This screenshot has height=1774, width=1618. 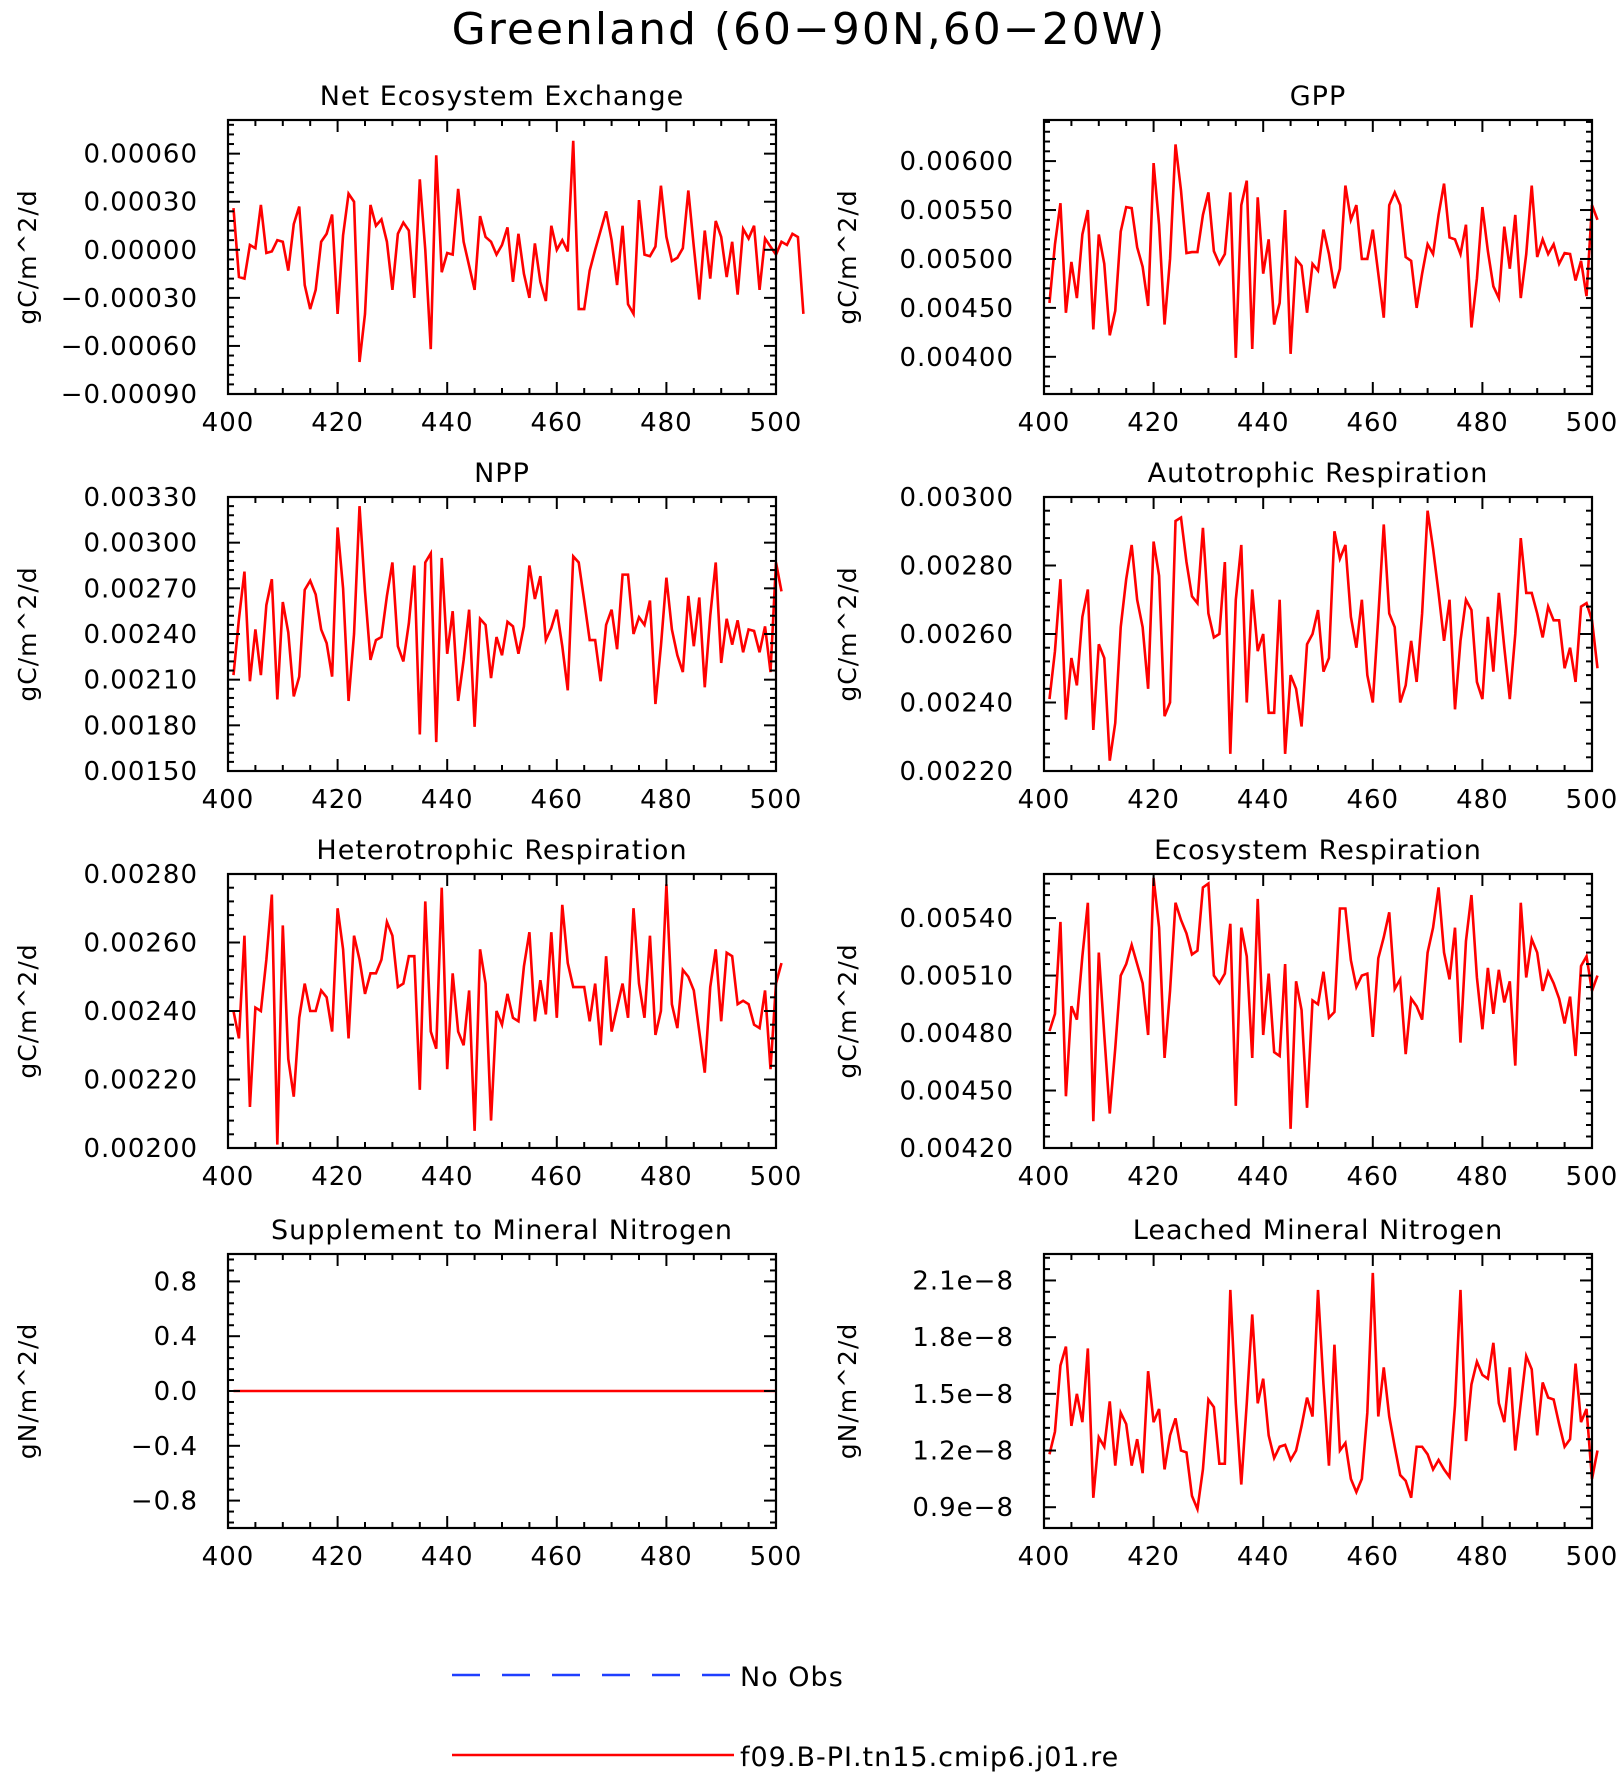 I want to click on y-tick-label: 0.00200, so click(x=140, y=1149).